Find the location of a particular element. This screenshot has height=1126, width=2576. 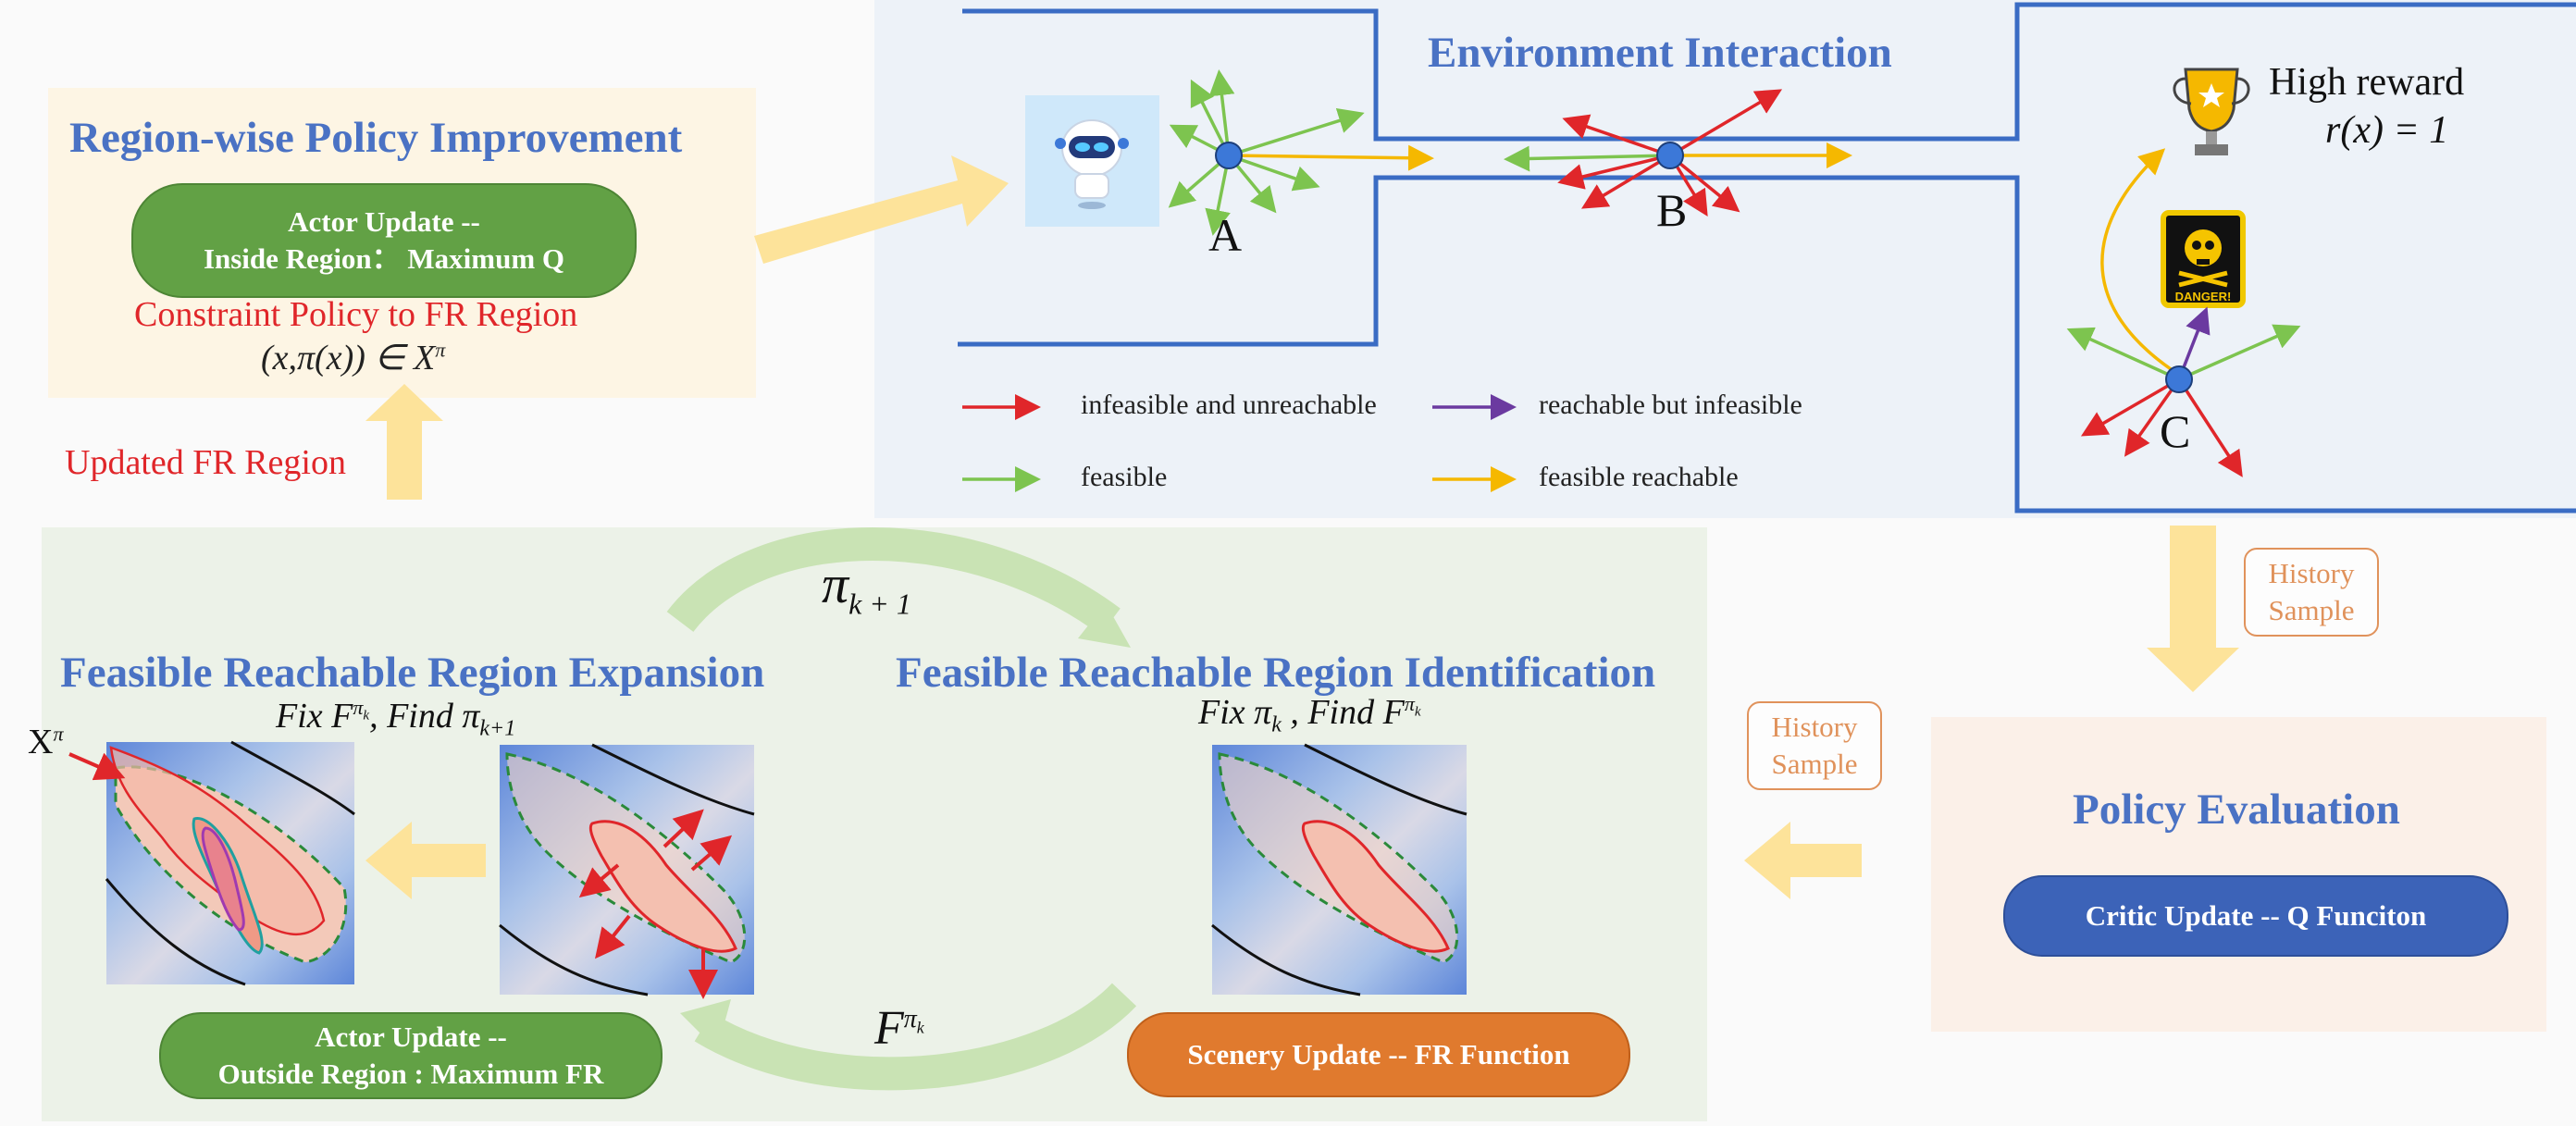

label-b: B is located at coordinates (1672, 210).